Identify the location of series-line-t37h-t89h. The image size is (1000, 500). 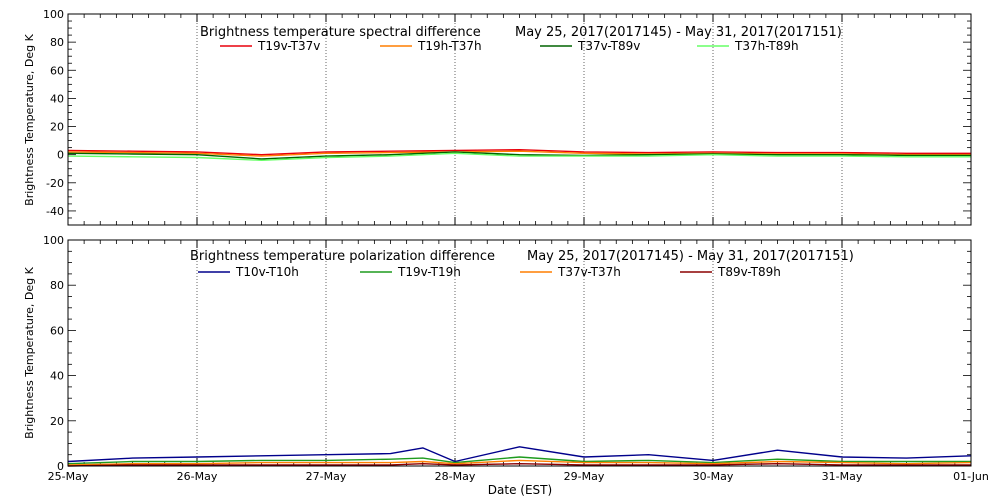
(519, 157).